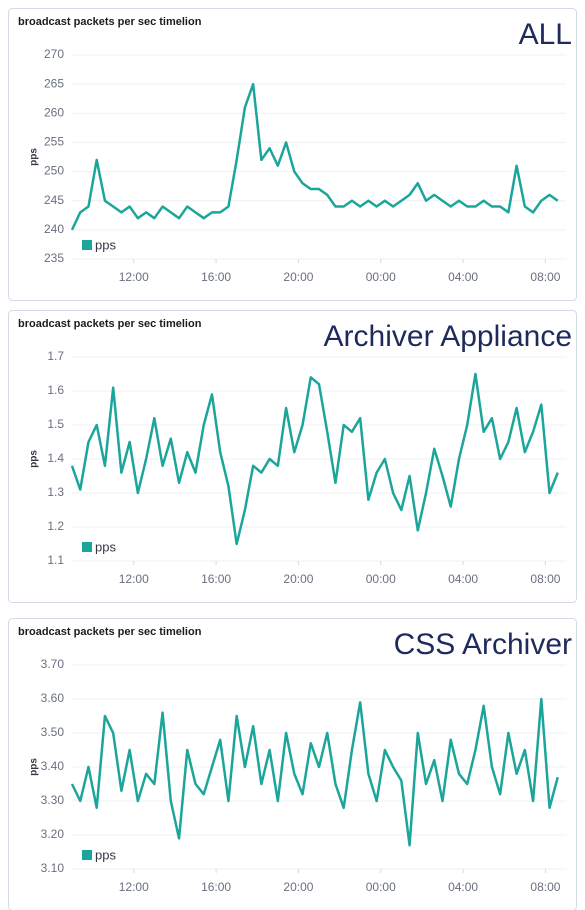 The image size is (585, 910). What do you see at coordinates (55, 458) in the screenshot?
I see `y-tick-label: 1.4` at bounding box center [55, 458].